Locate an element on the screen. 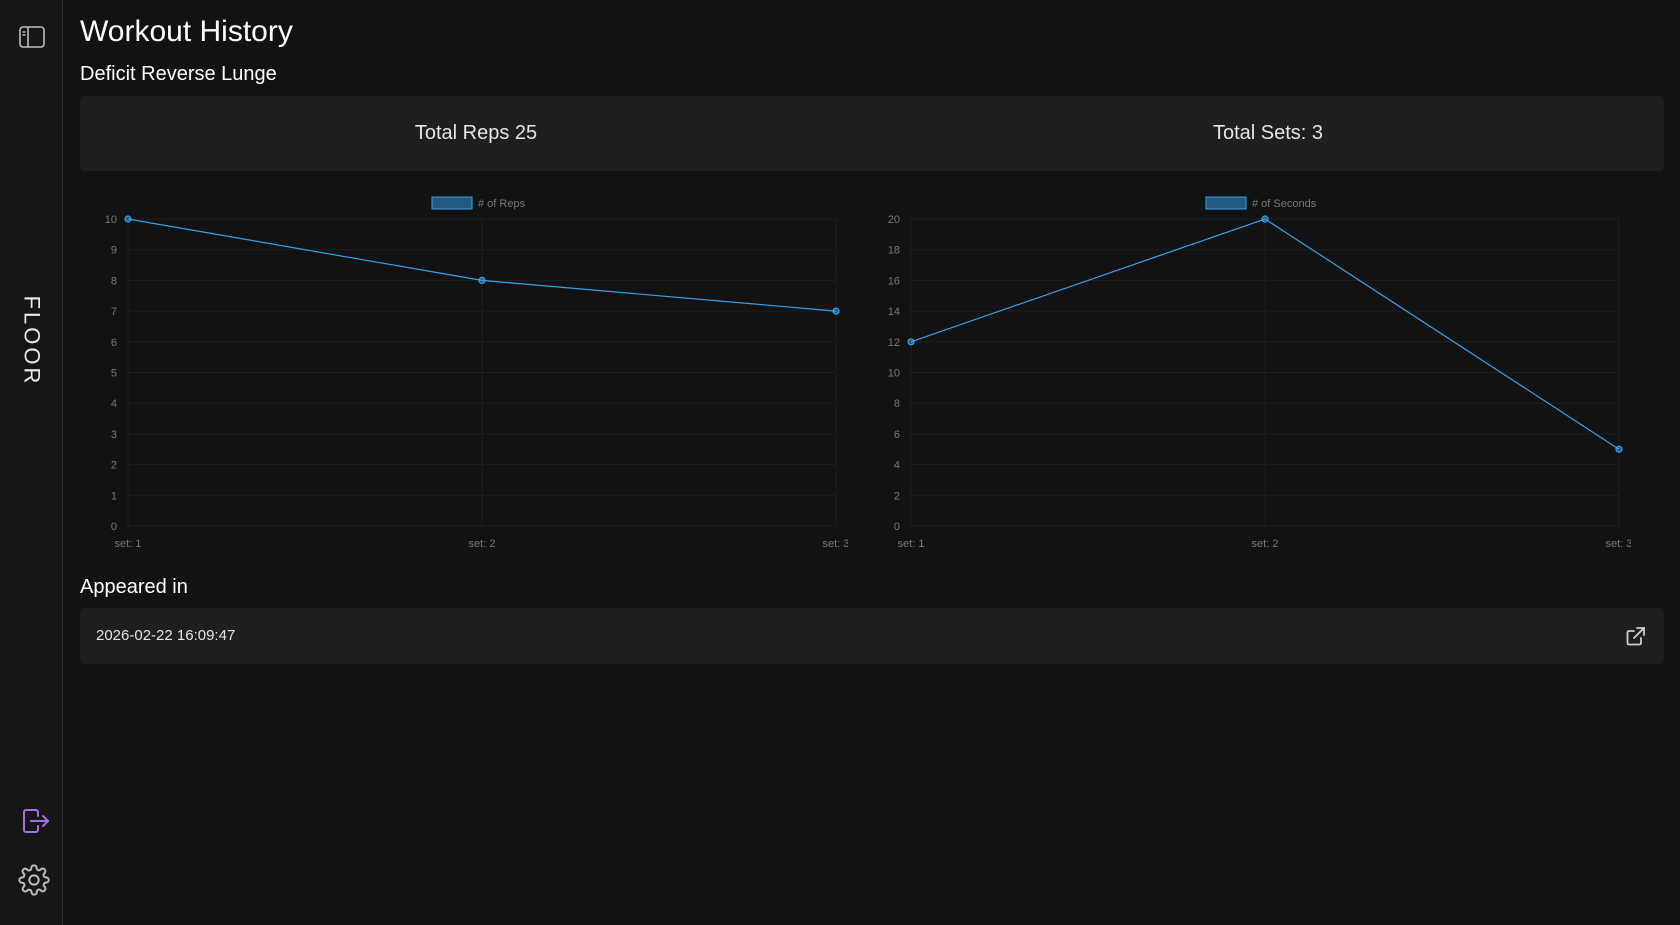 The width and height of the screenshot is (1680, 925). appeared-in-heading: Appeared in is located at coordinates (134, 587).